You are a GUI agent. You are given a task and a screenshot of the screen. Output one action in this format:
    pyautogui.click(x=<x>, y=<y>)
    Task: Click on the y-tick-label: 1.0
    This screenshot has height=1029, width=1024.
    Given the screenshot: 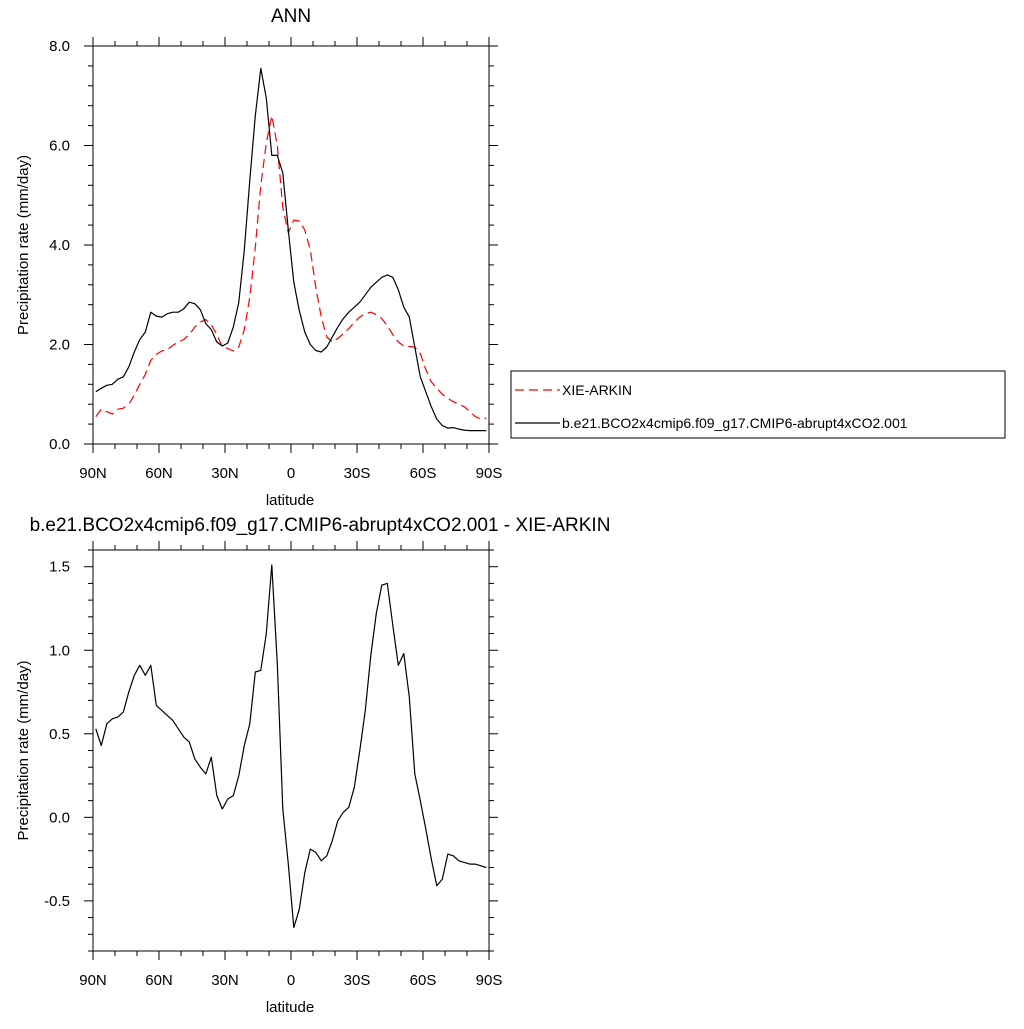 What is the action you would take?
    pyautogui.click(x=59, y=650)
    